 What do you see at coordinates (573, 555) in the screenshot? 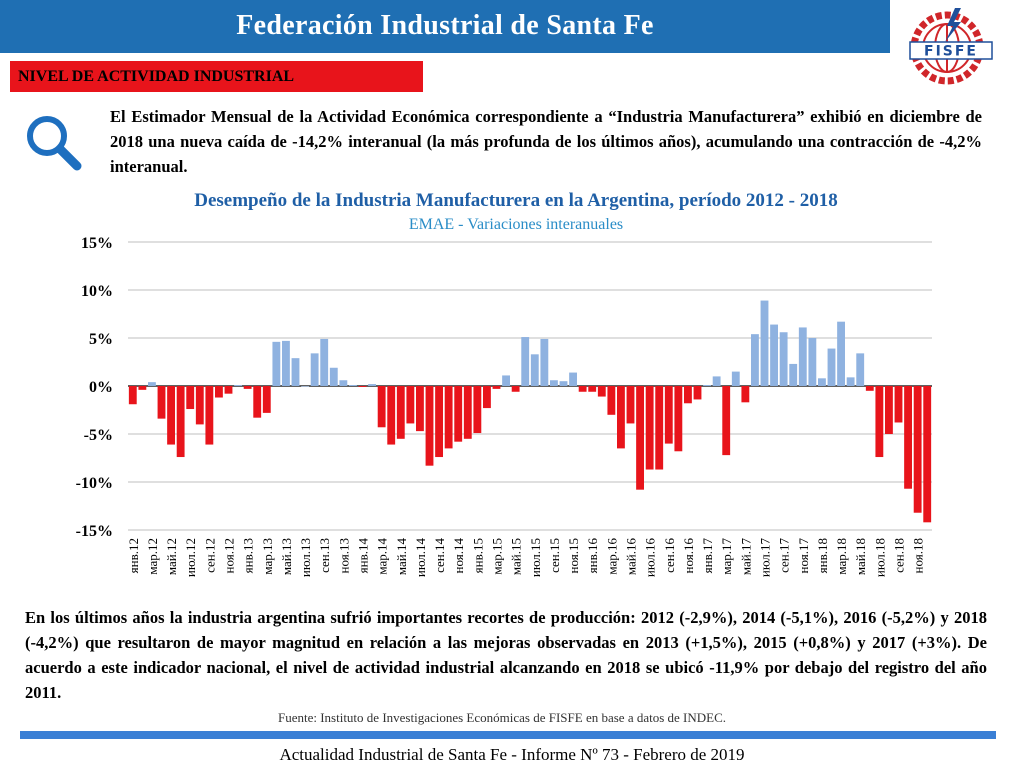
I see `x-tick-label: ноя.15` at bounding box center [573, 555].